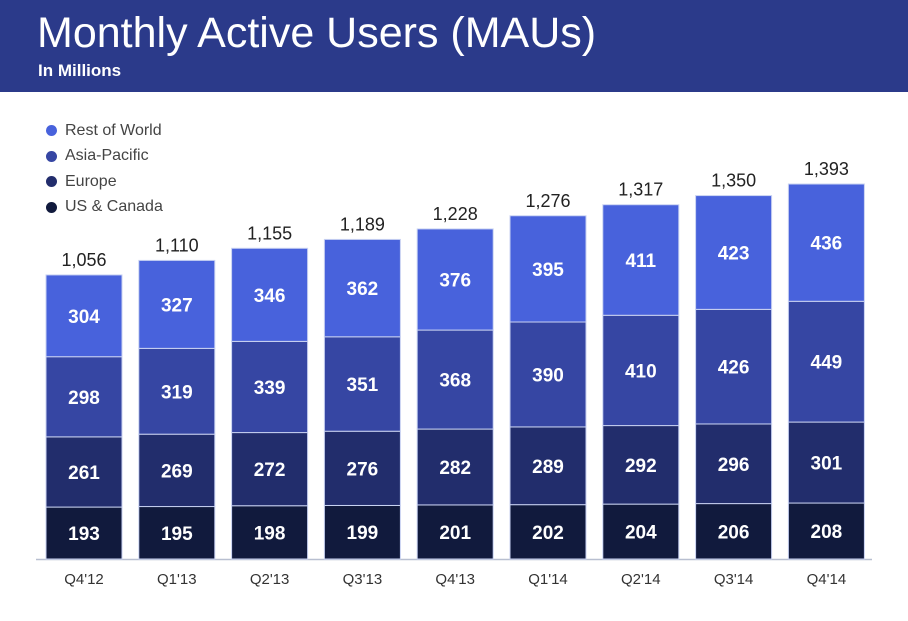  I want to click on data-label: 296, so click(734, 465).